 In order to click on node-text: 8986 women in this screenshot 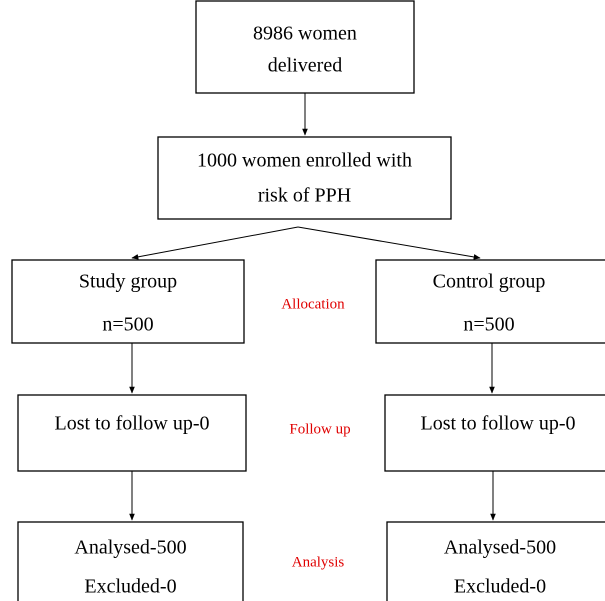, I will do `click(305, 34)`.